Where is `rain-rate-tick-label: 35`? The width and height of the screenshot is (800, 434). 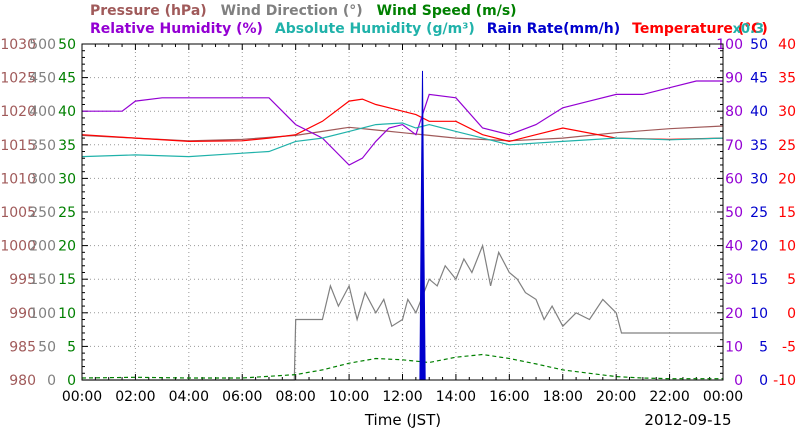 rain-rate-tick-label: 35 is located at coordinates (759, 146).